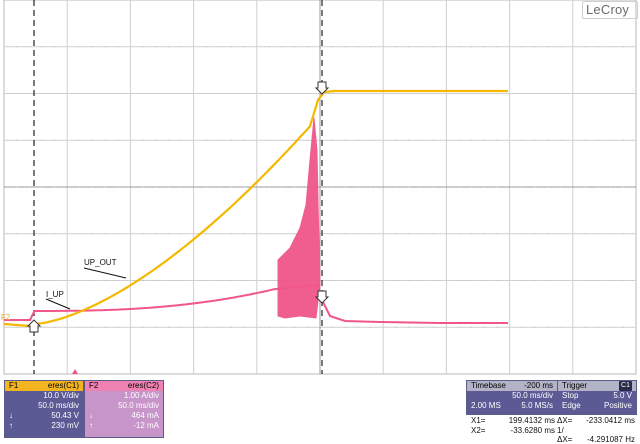 This screenshot has height=444, width=640. What do you see at coordinates (532, 395) in the screenshot?
I see `timebase-div: 50.0 ms/div` at bounding box center [532, 395].